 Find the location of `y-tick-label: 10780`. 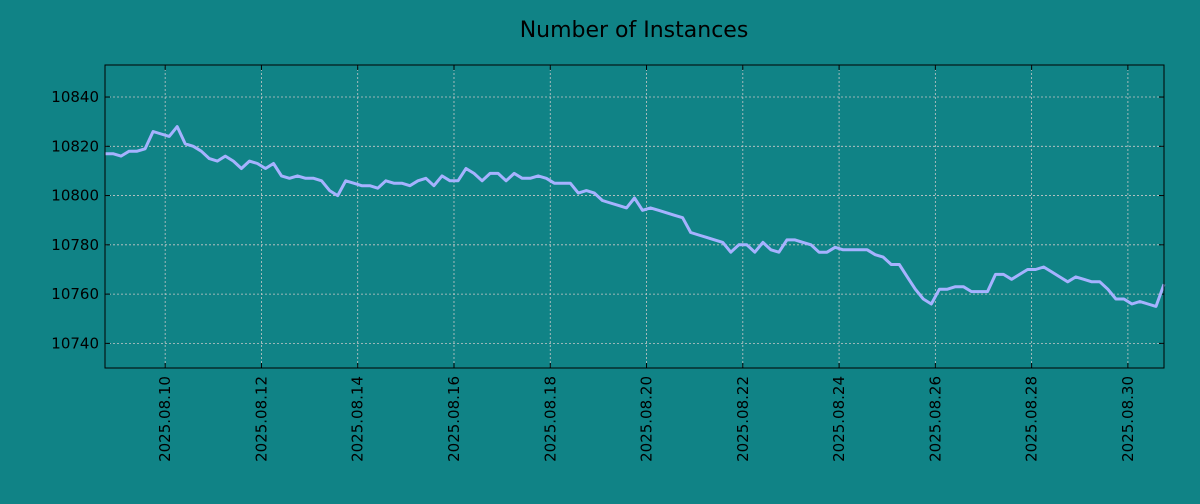

y-tick-label: 10780 is located at coordinates (75, 245).